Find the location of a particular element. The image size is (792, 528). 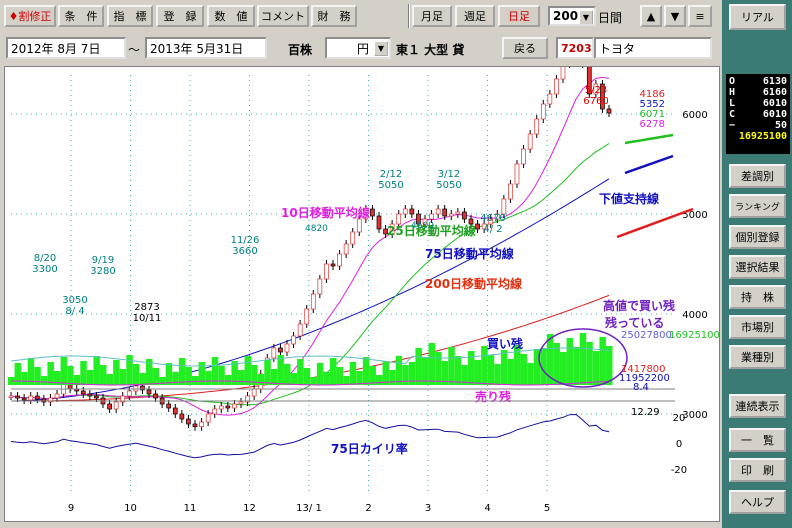

weekly-button: 週足 is located at coordinates (475, 16).